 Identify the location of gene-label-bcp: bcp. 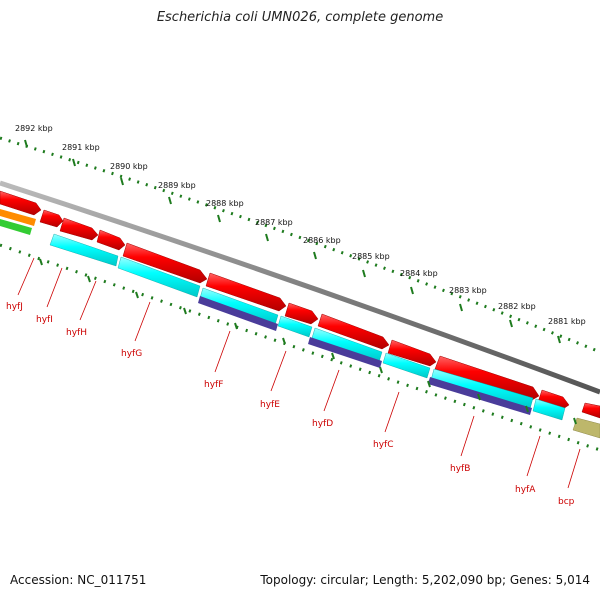
(566, 502).